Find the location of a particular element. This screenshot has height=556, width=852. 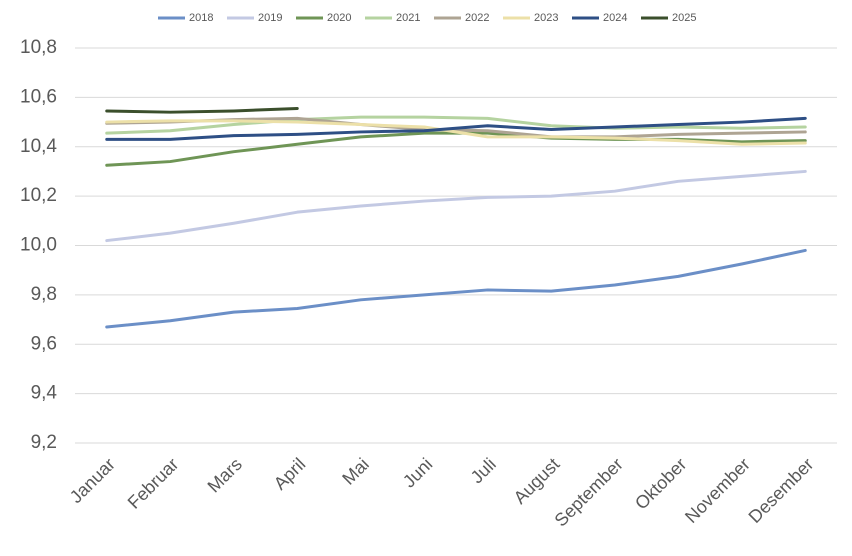

y-tick-label: 10,0 is located at coordinates (38, 245).